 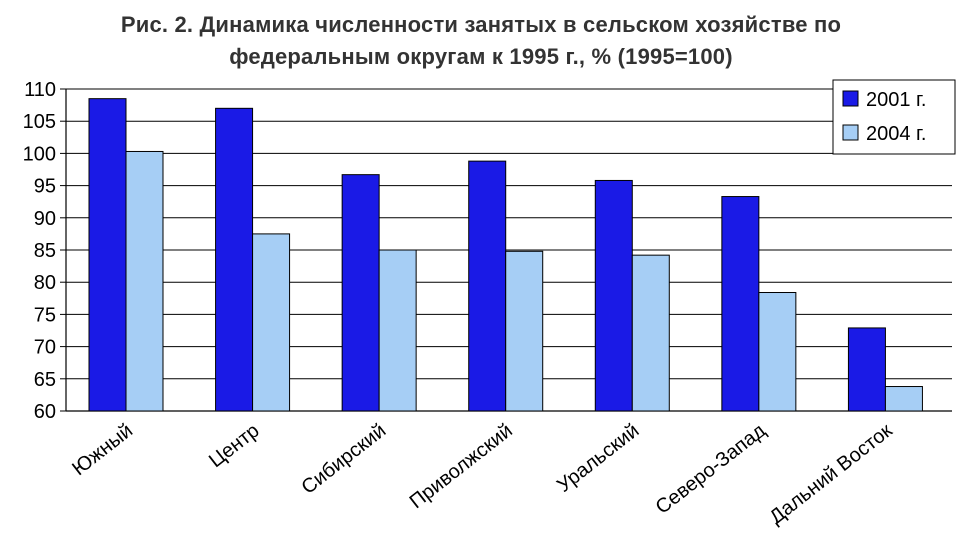 I want to click on y-tick-label: 110, so click(x=40, y=90).